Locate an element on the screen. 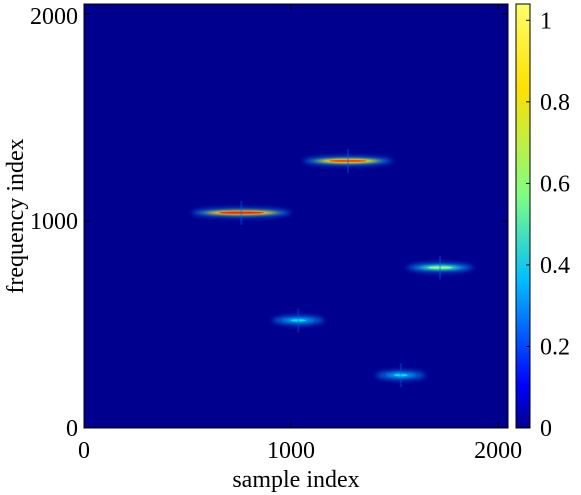  colorbar-tick-label: 0.6 is located at coordinates (555, 184).